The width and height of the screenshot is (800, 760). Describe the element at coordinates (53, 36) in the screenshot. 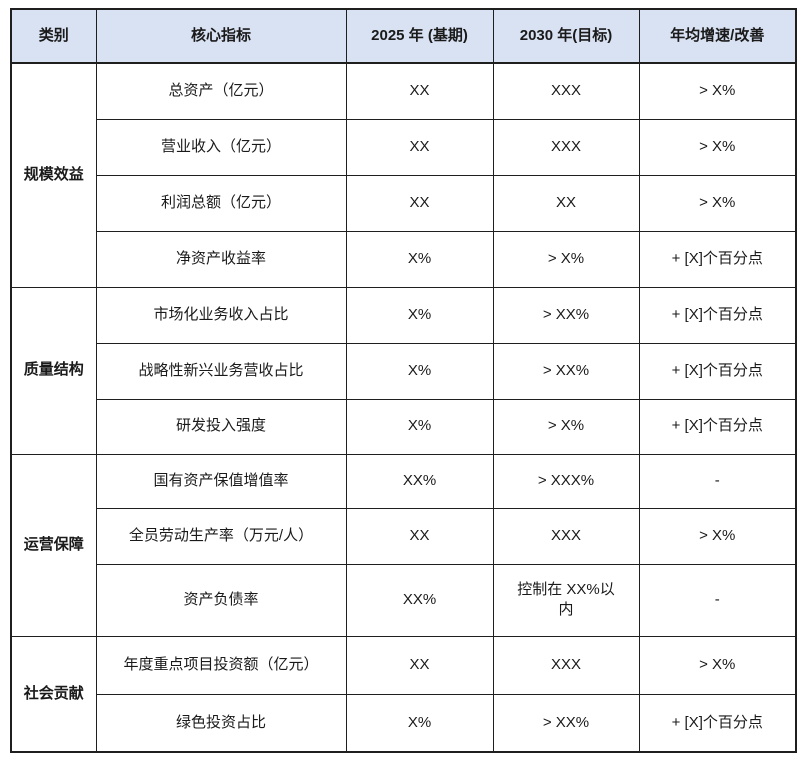

I see `header-category: 类别` at that location.